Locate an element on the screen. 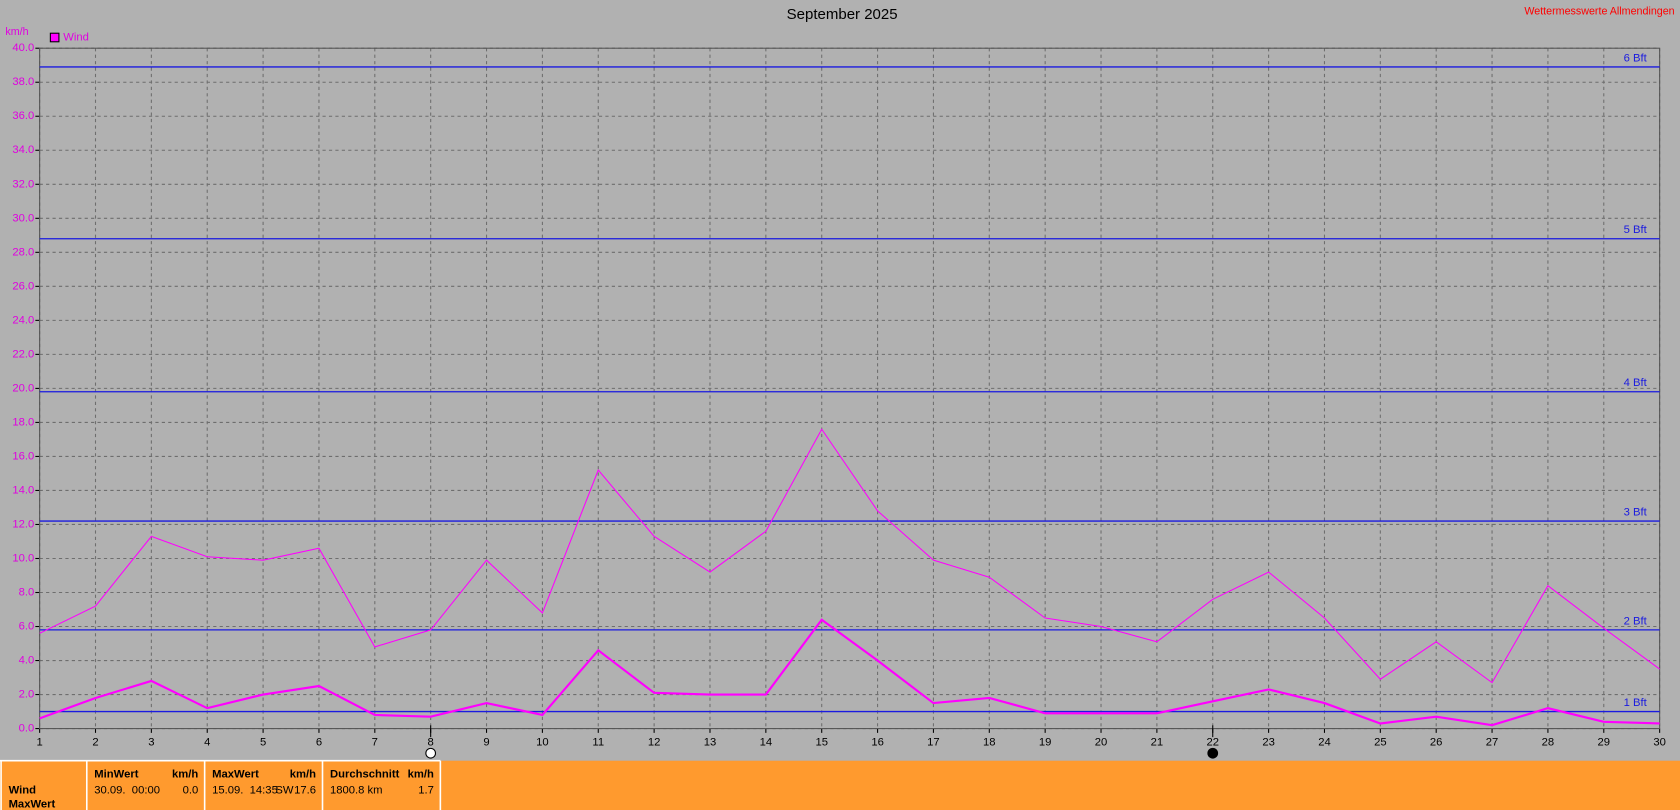  footer-header: MaxWert is located at coordinates (235, 775).